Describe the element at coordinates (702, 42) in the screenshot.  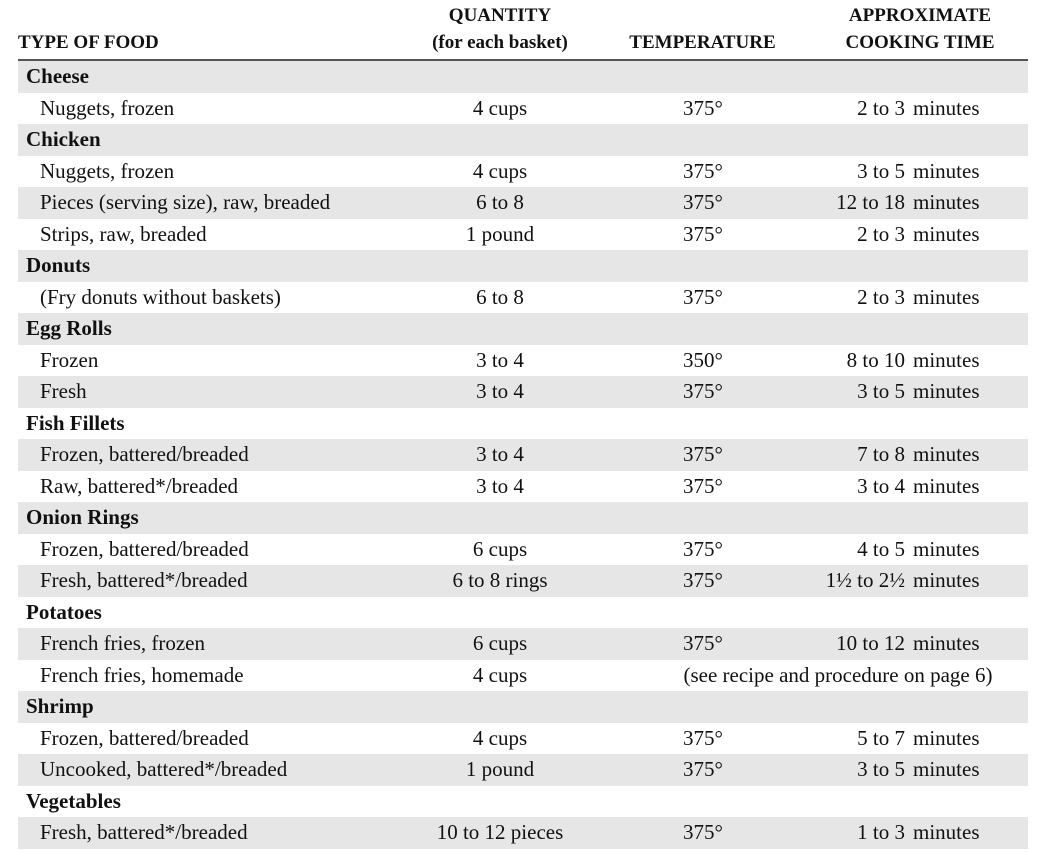
I see `header-temperature: TEMPERATURE` at that location.